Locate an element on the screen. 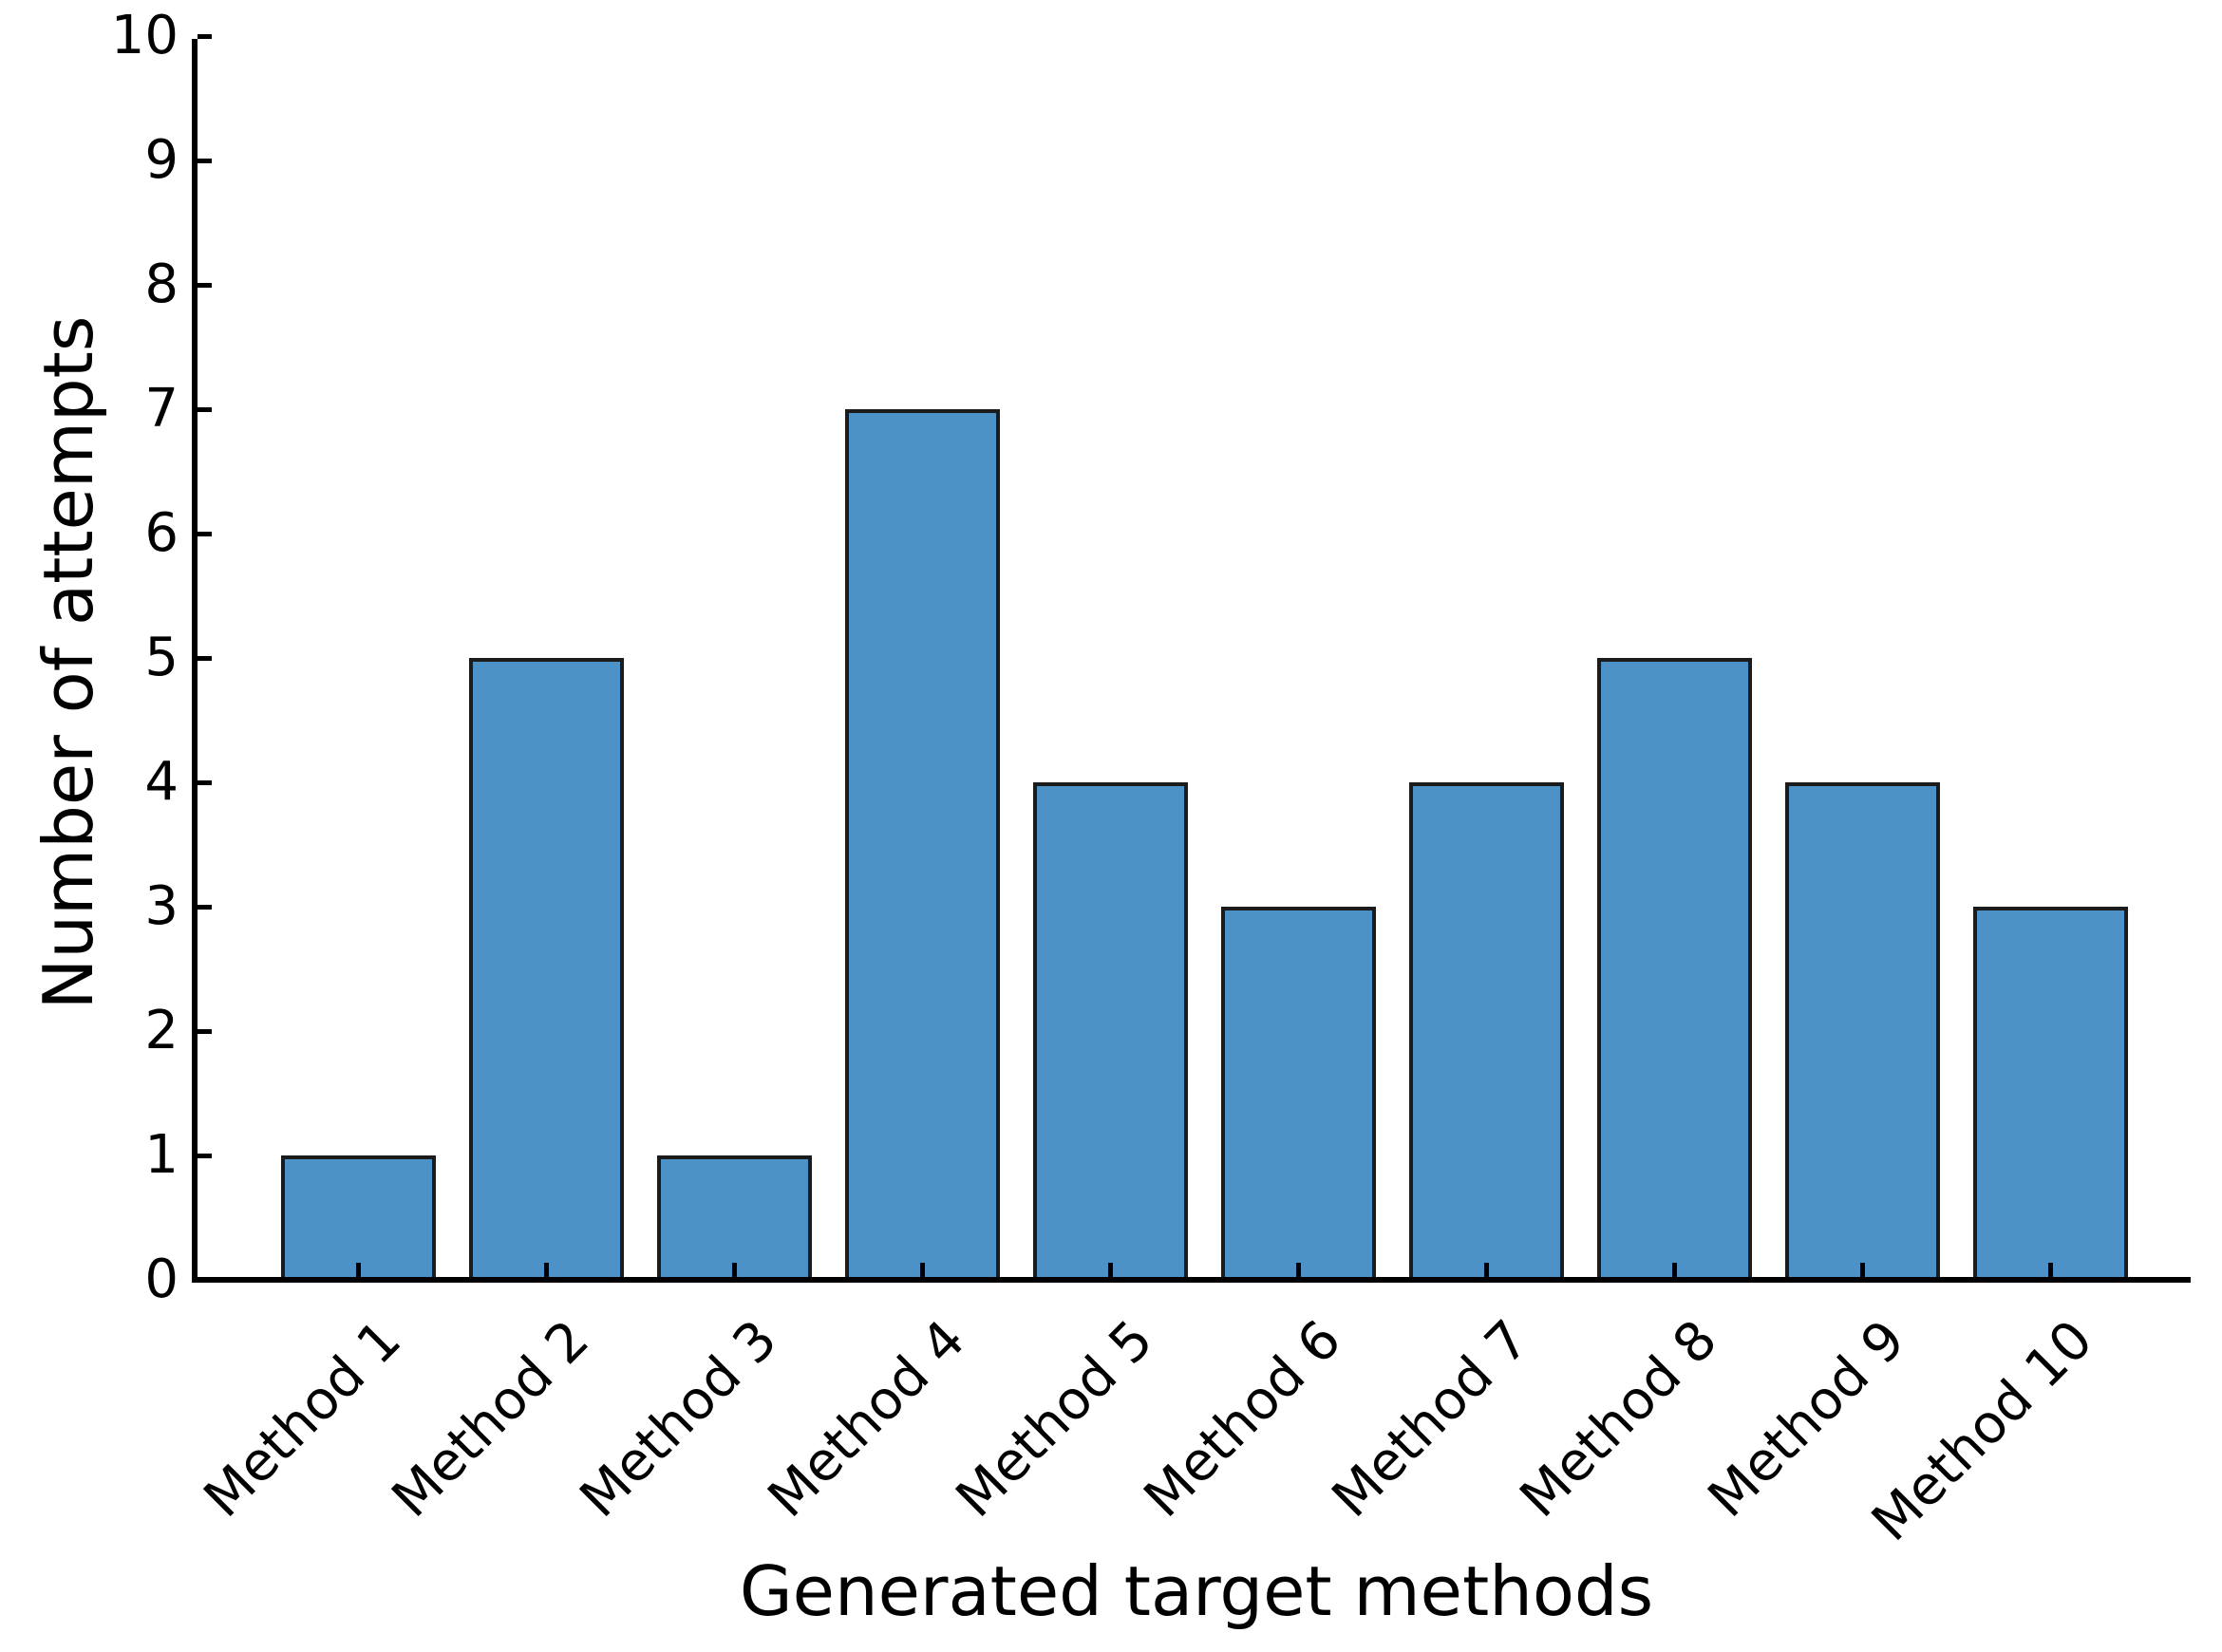 This screenshot has height=1652, width=2222. x-tick-label-method-4: Method 4 is located at coordinates (866, 1419).